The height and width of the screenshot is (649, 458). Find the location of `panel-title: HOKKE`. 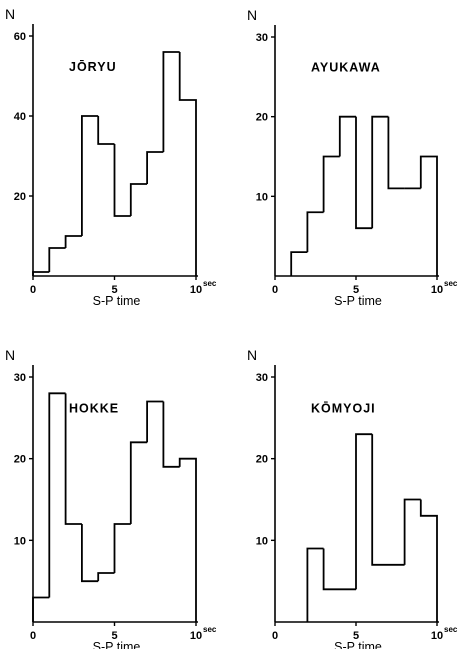

panel-title: HOKKE is located at coordinates (94, 408).